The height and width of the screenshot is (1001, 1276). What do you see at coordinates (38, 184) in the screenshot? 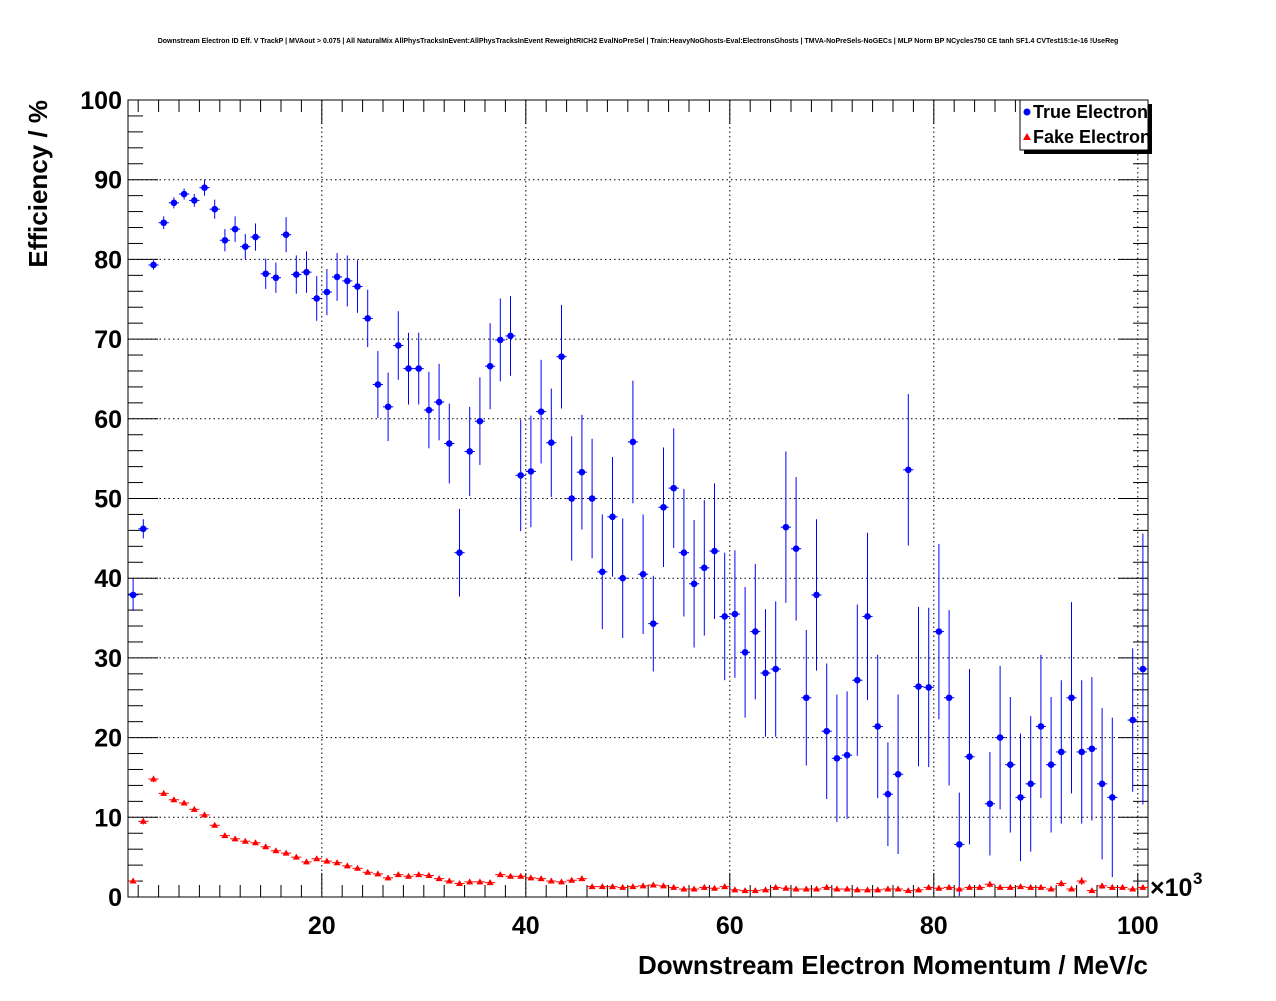
I see `y-axis-title: Efficiency / %` at bounding box center [38, 184].